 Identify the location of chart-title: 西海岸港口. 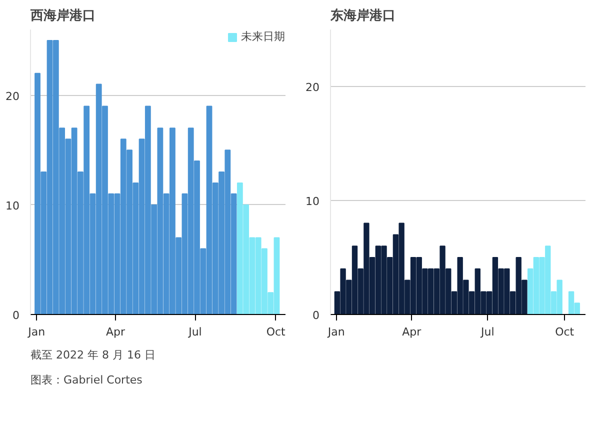
(63, 16).